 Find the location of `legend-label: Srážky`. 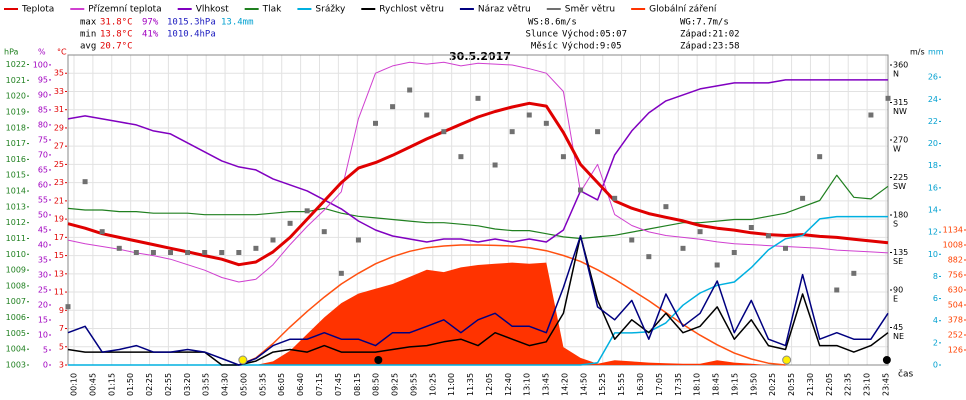

legend-label: Srážky is located at coordinates (330, 10).